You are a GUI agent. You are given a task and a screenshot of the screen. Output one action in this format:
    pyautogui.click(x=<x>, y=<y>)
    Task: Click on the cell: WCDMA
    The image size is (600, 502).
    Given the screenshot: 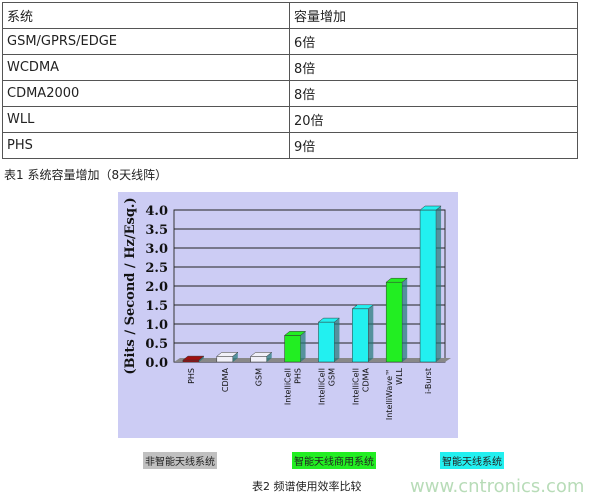 What is the action you would take?
    pyautogui.click(x=146, y=67)
    